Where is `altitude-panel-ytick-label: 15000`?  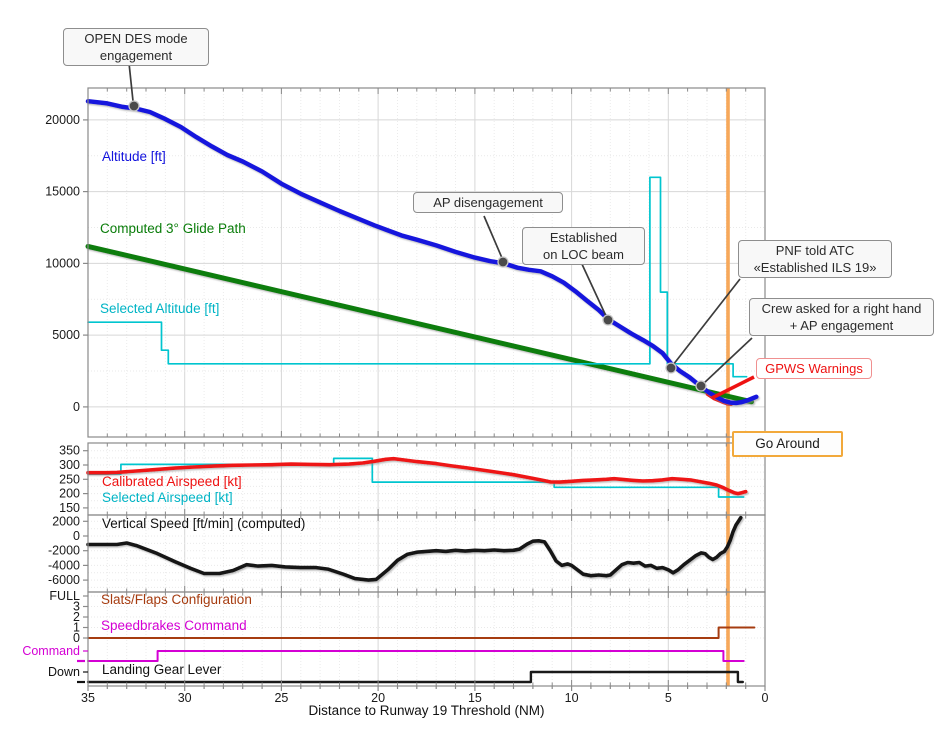 altitude-panel-ytick-label: 15000 is located at coordinates (62, 192).